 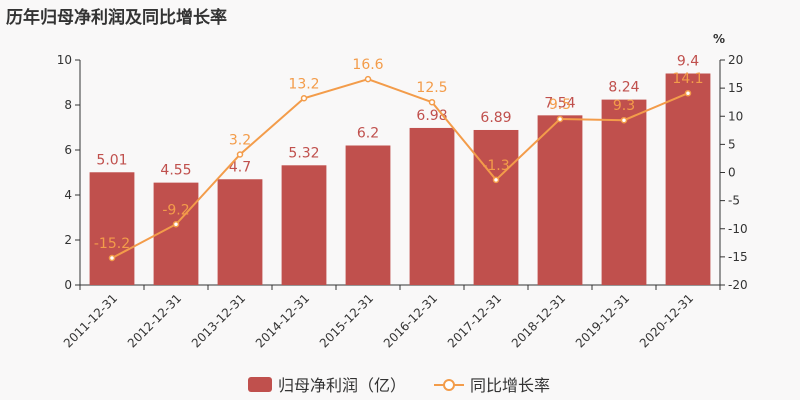 What do you see at coordinates (68, 285) in the screenshot?
I see `left-tick-label: 0` at bounding box center [68, 285].